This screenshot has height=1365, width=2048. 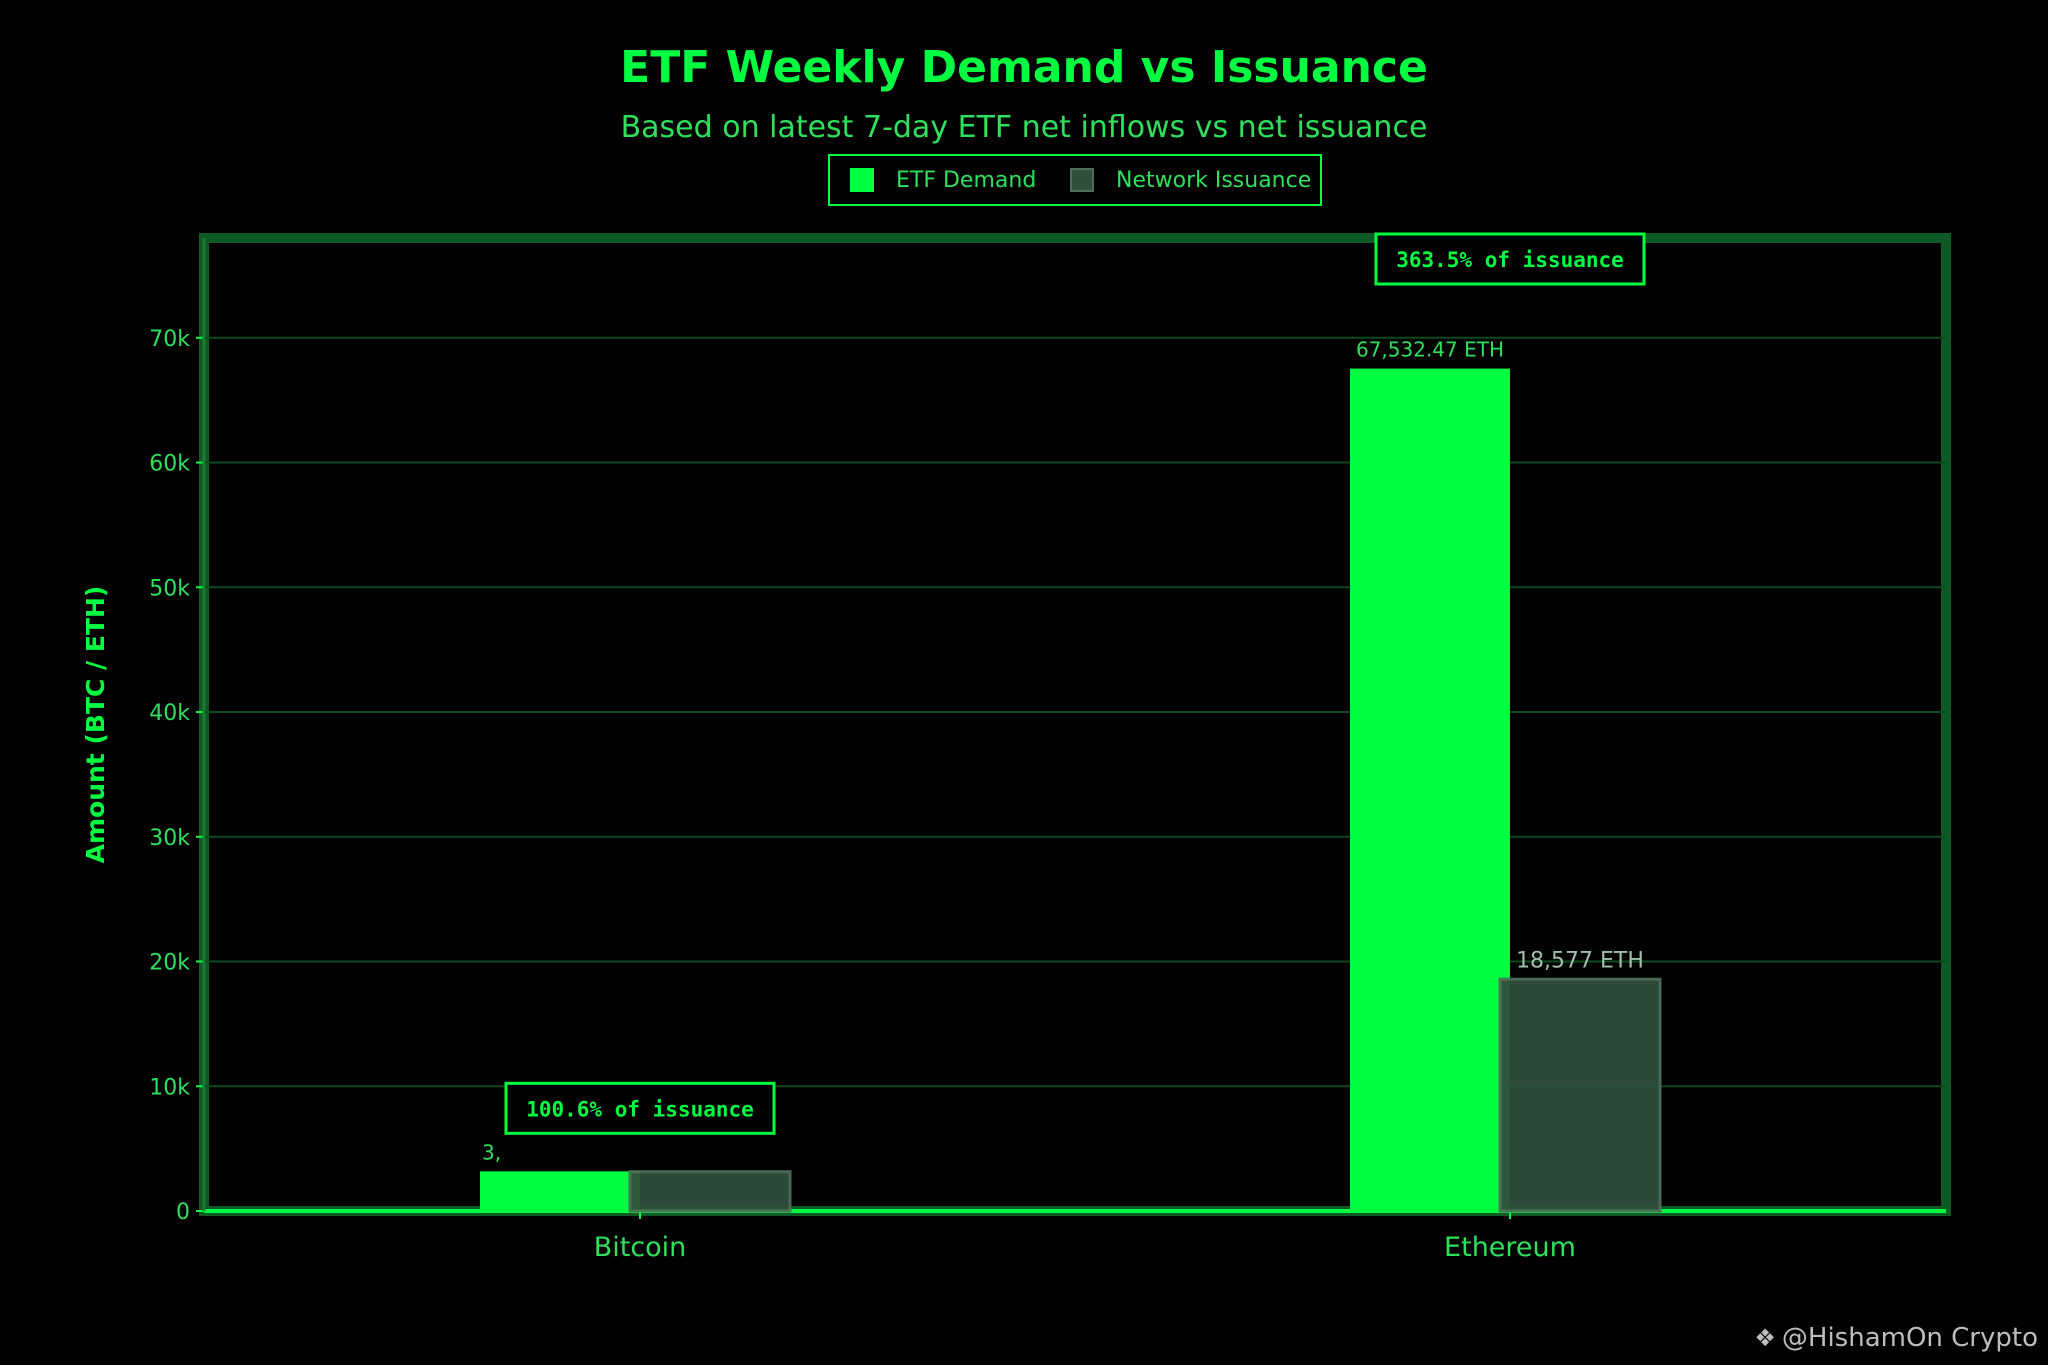 I want to click on x-tick-label-ethereum: Ethereum, so click(x=1510, y=1247).